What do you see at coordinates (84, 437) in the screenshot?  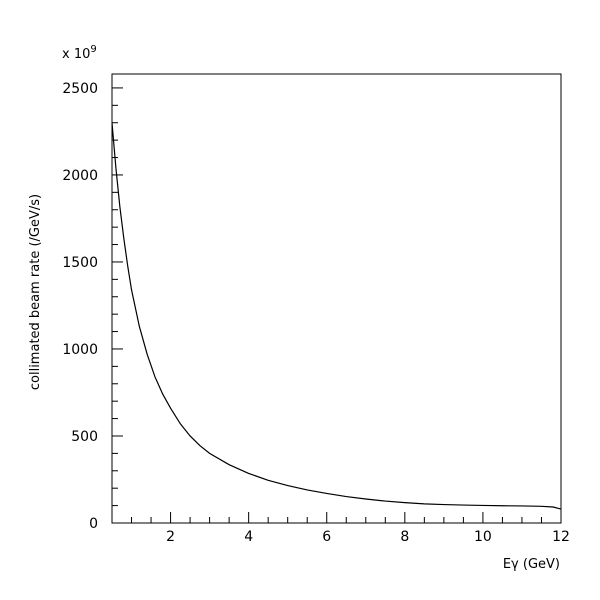 I see `y-tick-label: 500` at bounding box center [84, 437].